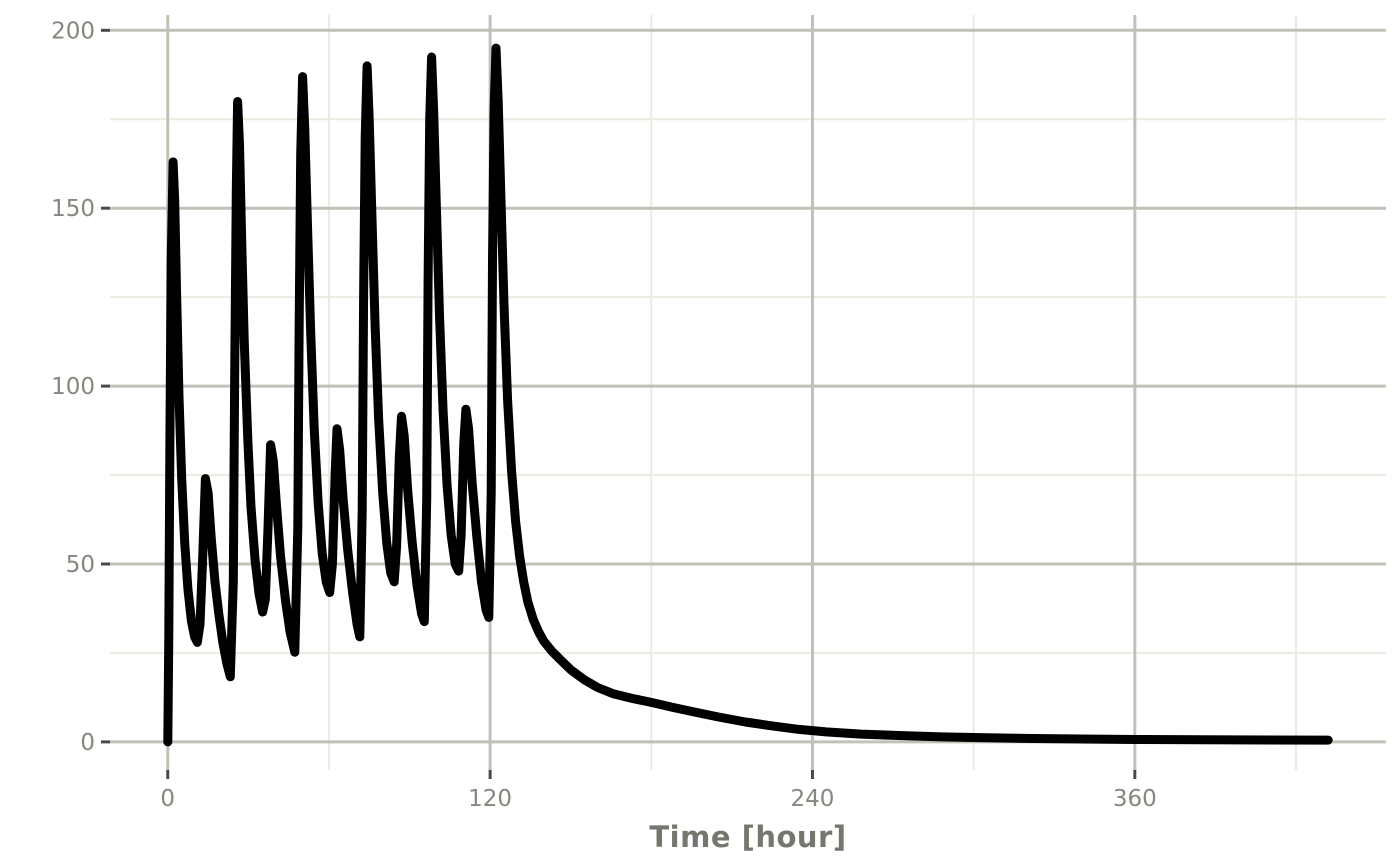  I want to click on x-tick-label: 0, so click(167, 799).